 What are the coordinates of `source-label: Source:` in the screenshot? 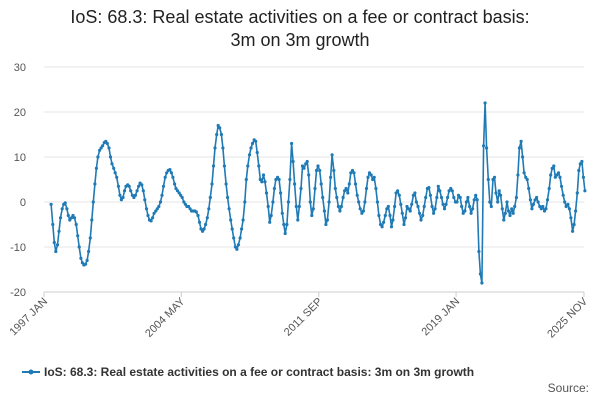 It's located at (568, 388).